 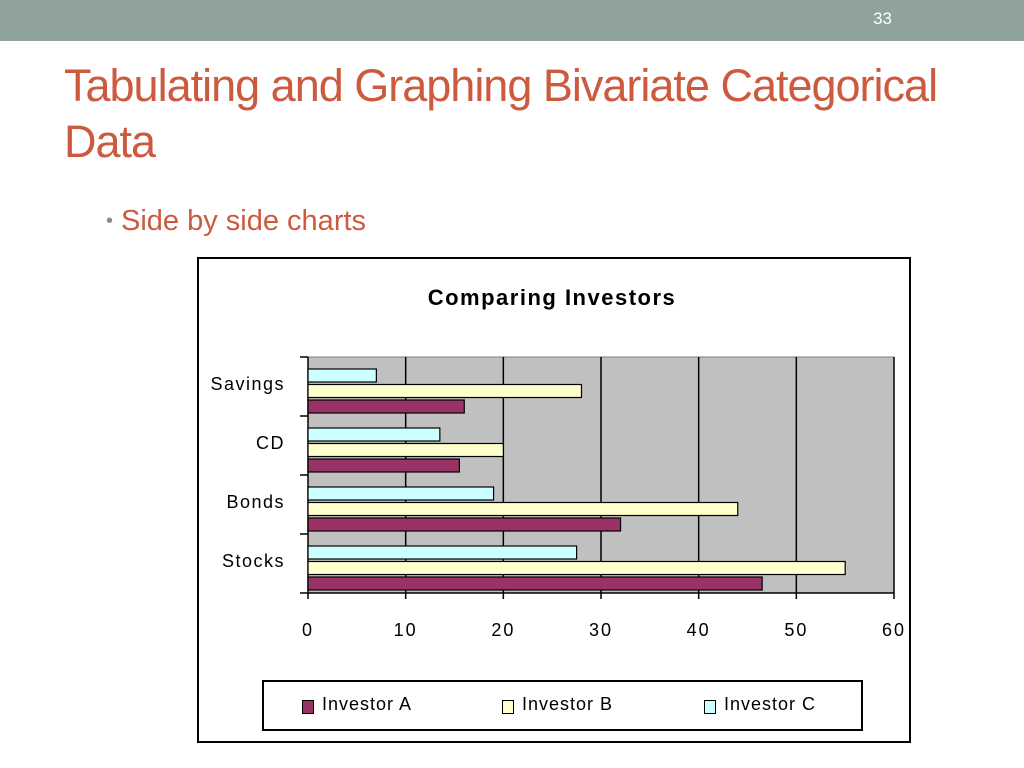 What do you see at coordinates (406, 630) in the screenshot?
I see `x-tick-label: 10` at bounding box center [406, 630].